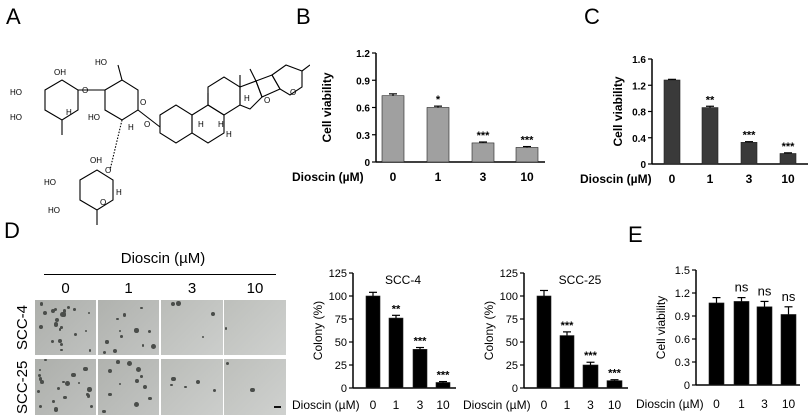  I want to click on svg-text: OH, so click(96, 160).